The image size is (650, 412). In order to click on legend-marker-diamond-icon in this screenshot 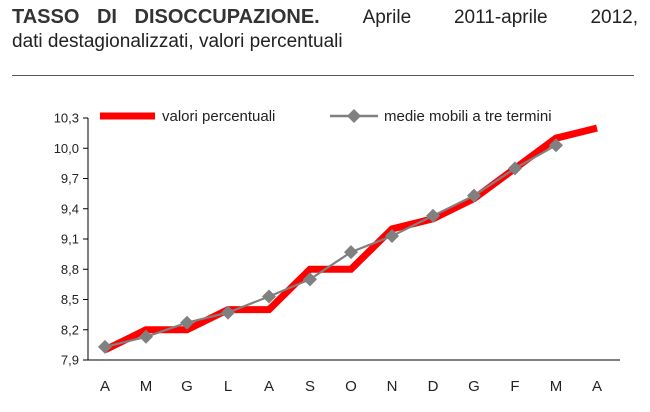, I will do `click(354, 116)`.